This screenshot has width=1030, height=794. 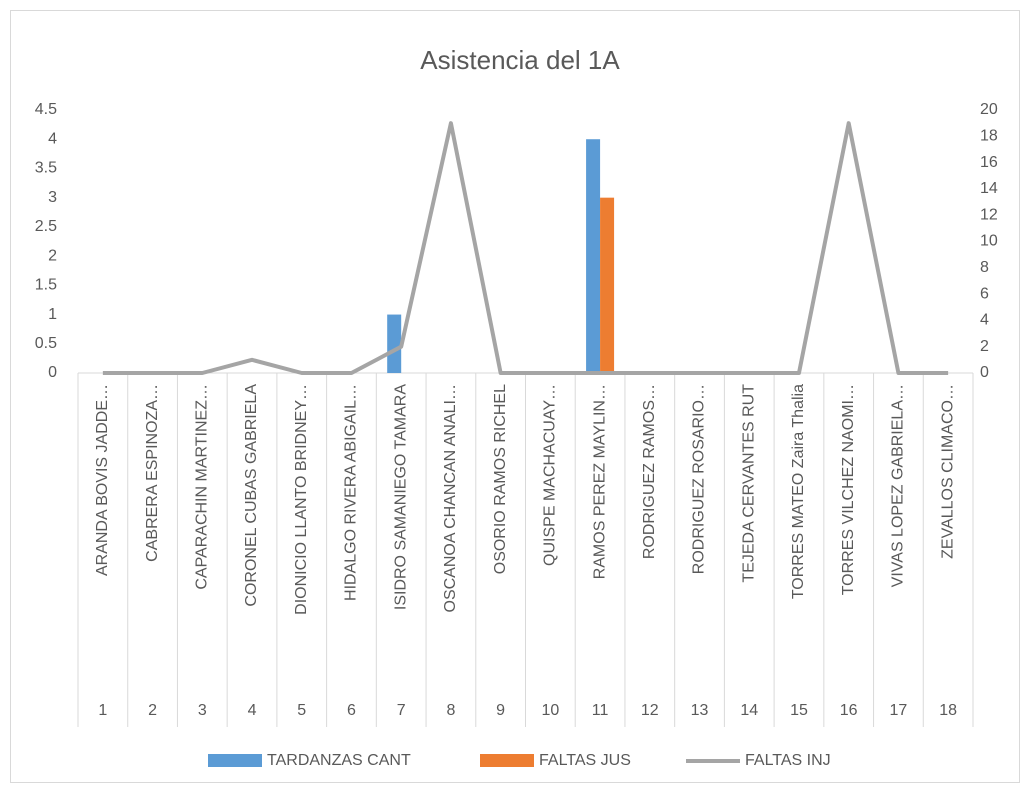 What do you see at coordinates (52, 314) in the screenshot?
I see `y-tick-label: 1` at bounding box center [52, 314].